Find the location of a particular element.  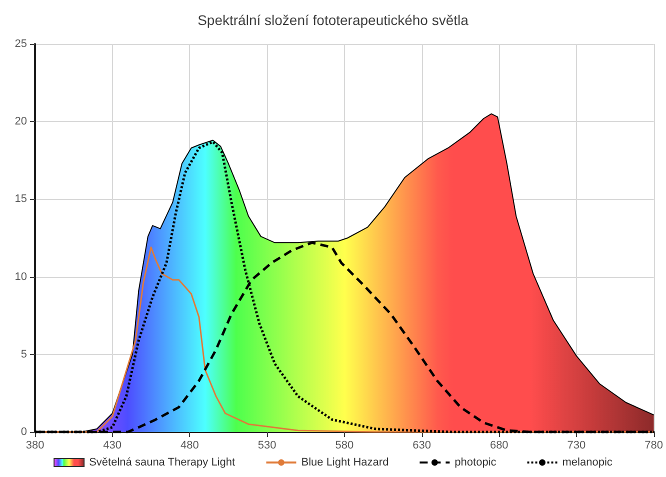

x-tick-label: 480 is located at coordinates (189, 446).